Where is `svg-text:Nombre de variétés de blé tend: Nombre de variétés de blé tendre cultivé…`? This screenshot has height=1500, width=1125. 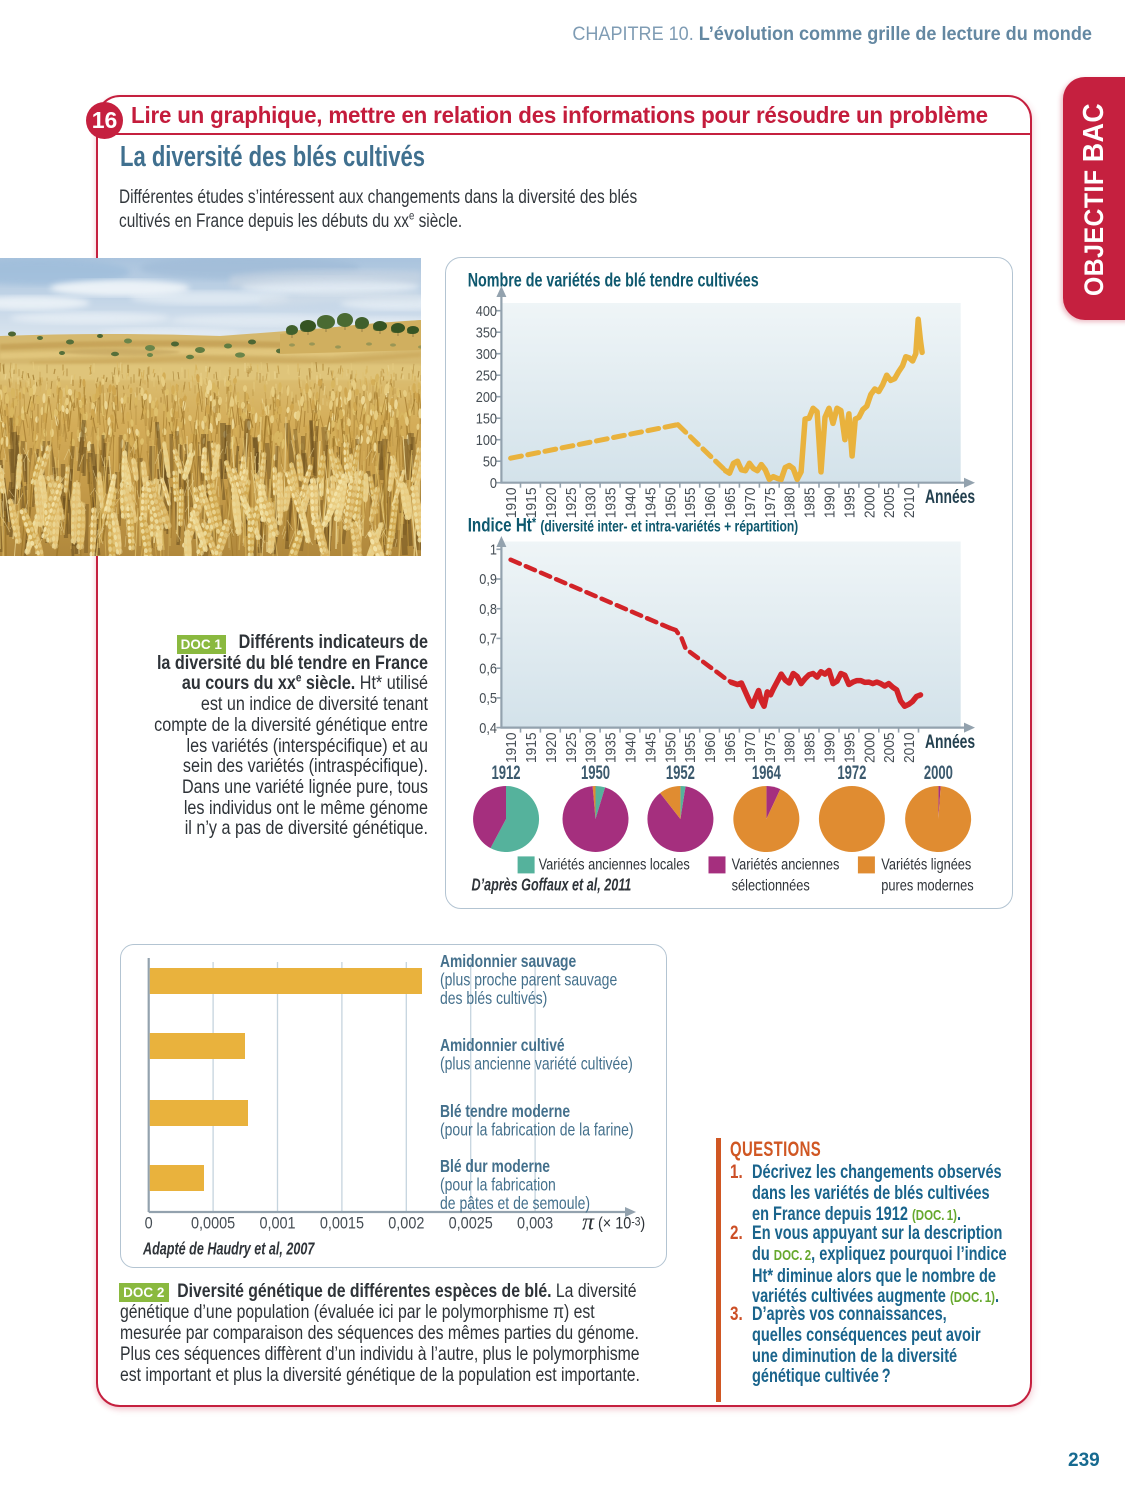
svg-text:Nombre de variétés de blé tend: Nombre de variétés de blé tendre cultivé… is located at coordinates (613, 280).